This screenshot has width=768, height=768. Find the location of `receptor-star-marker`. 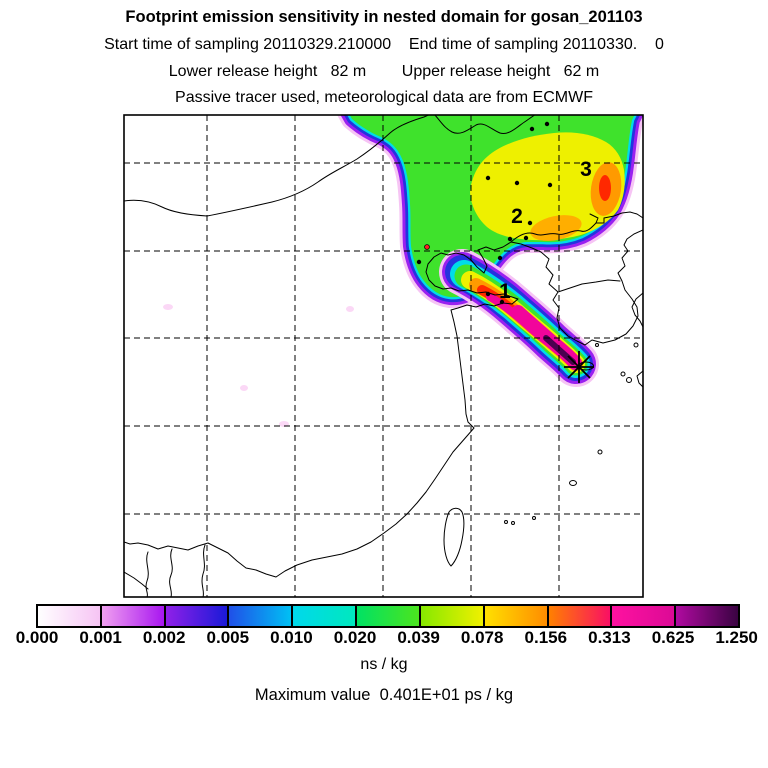

receptor-star-marker is located at coordinates (579, 367).